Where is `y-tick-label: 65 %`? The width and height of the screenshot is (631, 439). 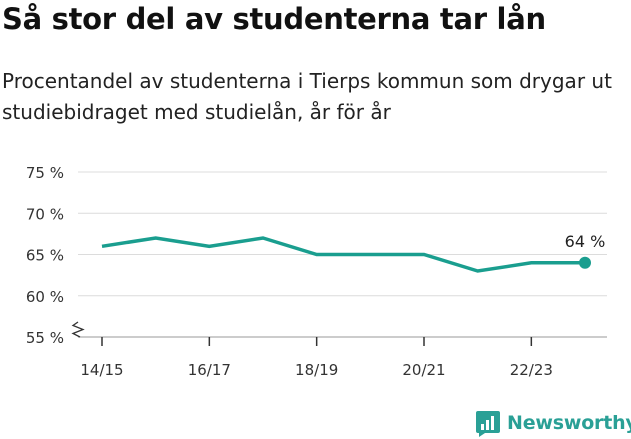
y-tick-label: 65 % is located at coordinates (45, 256).